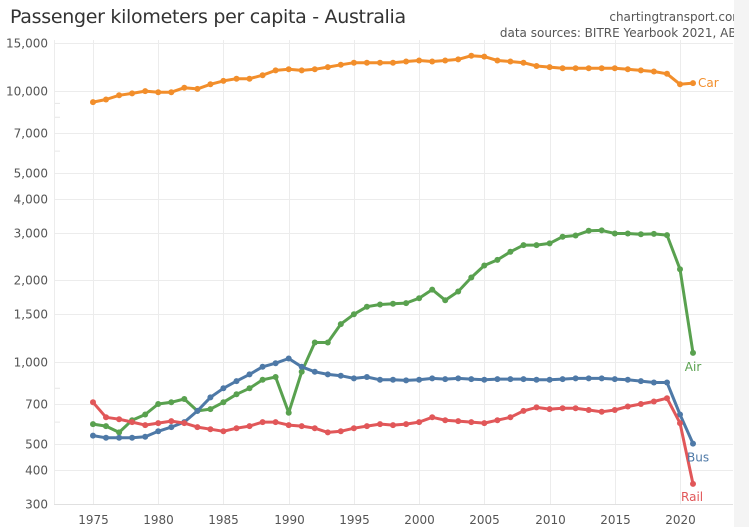 This screenshot has width=749, height=527. I want to click on rail-point-1989, so click(275, 422).